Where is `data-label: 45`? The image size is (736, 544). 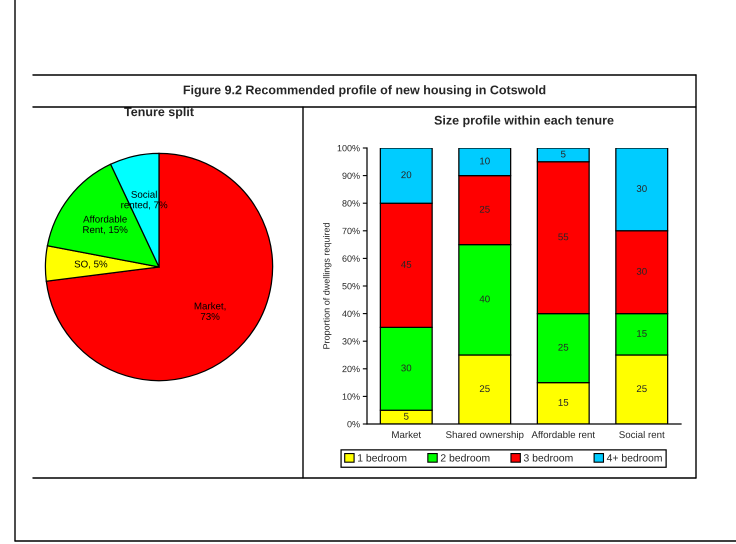
data-label: 45 is located at coordinates (406, 264).